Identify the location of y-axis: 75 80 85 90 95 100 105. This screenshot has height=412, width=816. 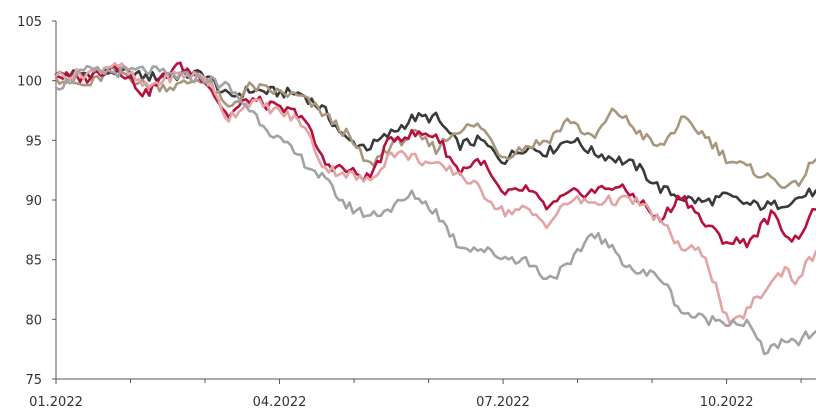
(37, 201).